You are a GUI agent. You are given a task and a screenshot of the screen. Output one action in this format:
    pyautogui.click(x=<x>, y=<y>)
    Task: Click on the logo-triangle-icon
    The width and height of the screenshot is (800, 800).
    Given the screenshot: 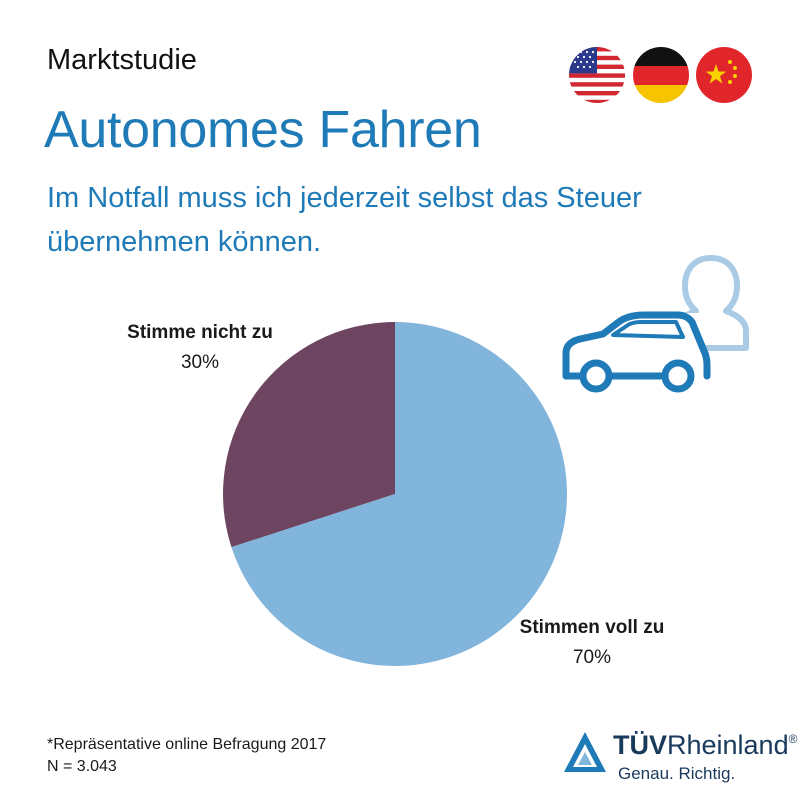 What is the action you would take?
    pyautogui.click(x=585, y=752)
    